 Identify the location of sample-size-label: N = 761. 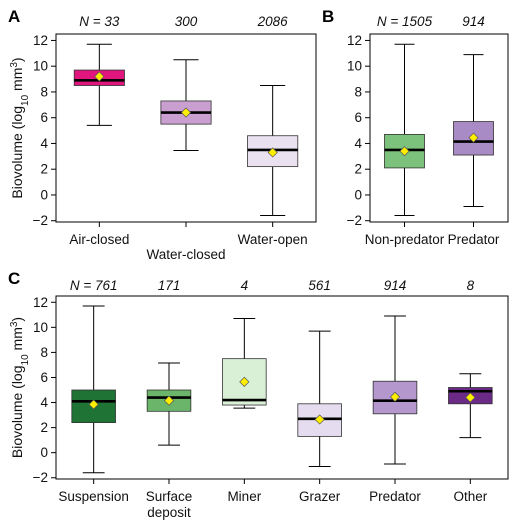
(94, 285).